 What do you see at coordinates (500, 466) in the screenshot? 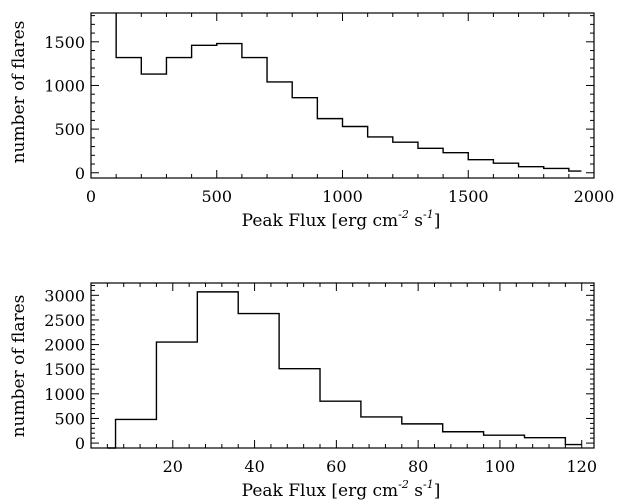
I see `bottom-x-tick-label: 100` at bounding box center [500, 466].